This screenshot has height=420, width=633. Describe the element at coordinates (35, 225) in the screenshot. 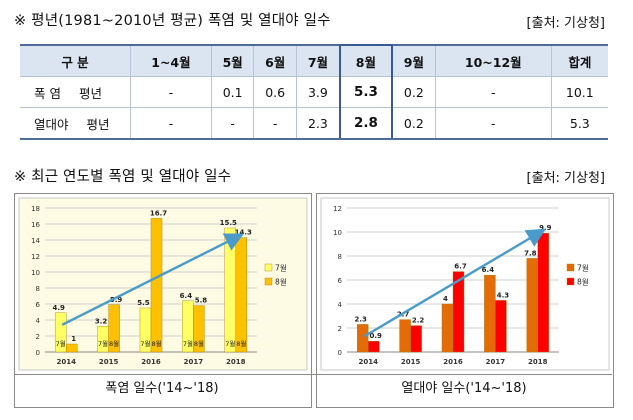

I see `y-tick-label: 16` at that location.